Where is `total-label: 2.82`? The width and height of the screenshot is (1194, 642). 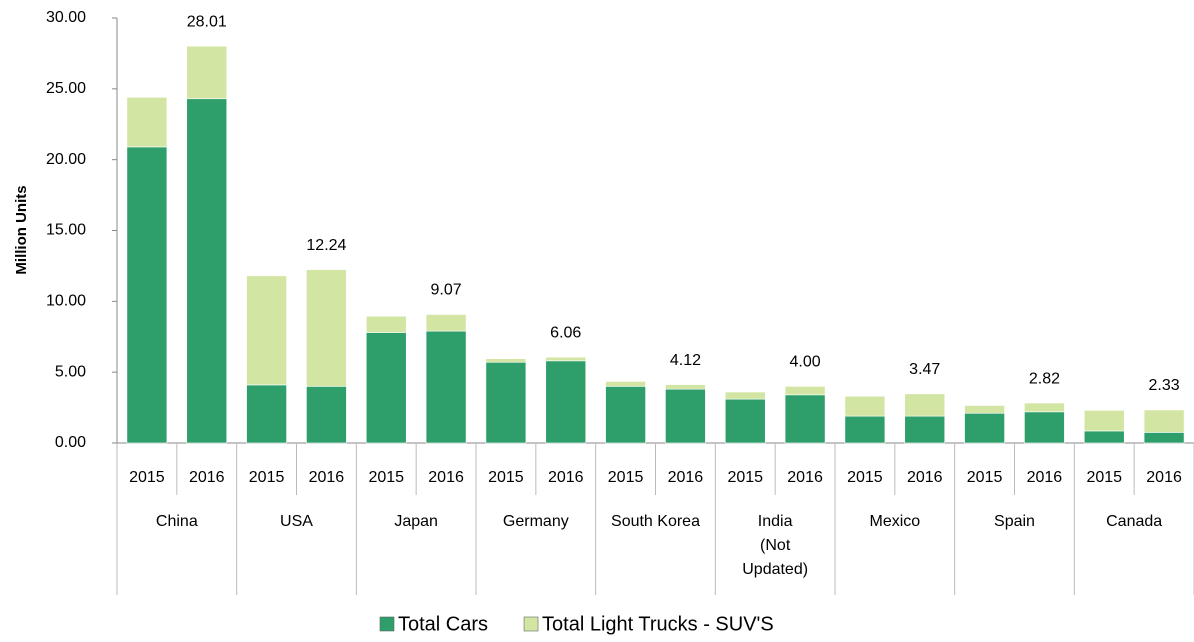 total-label: 2.82 is located at coordinates (1044, 378).